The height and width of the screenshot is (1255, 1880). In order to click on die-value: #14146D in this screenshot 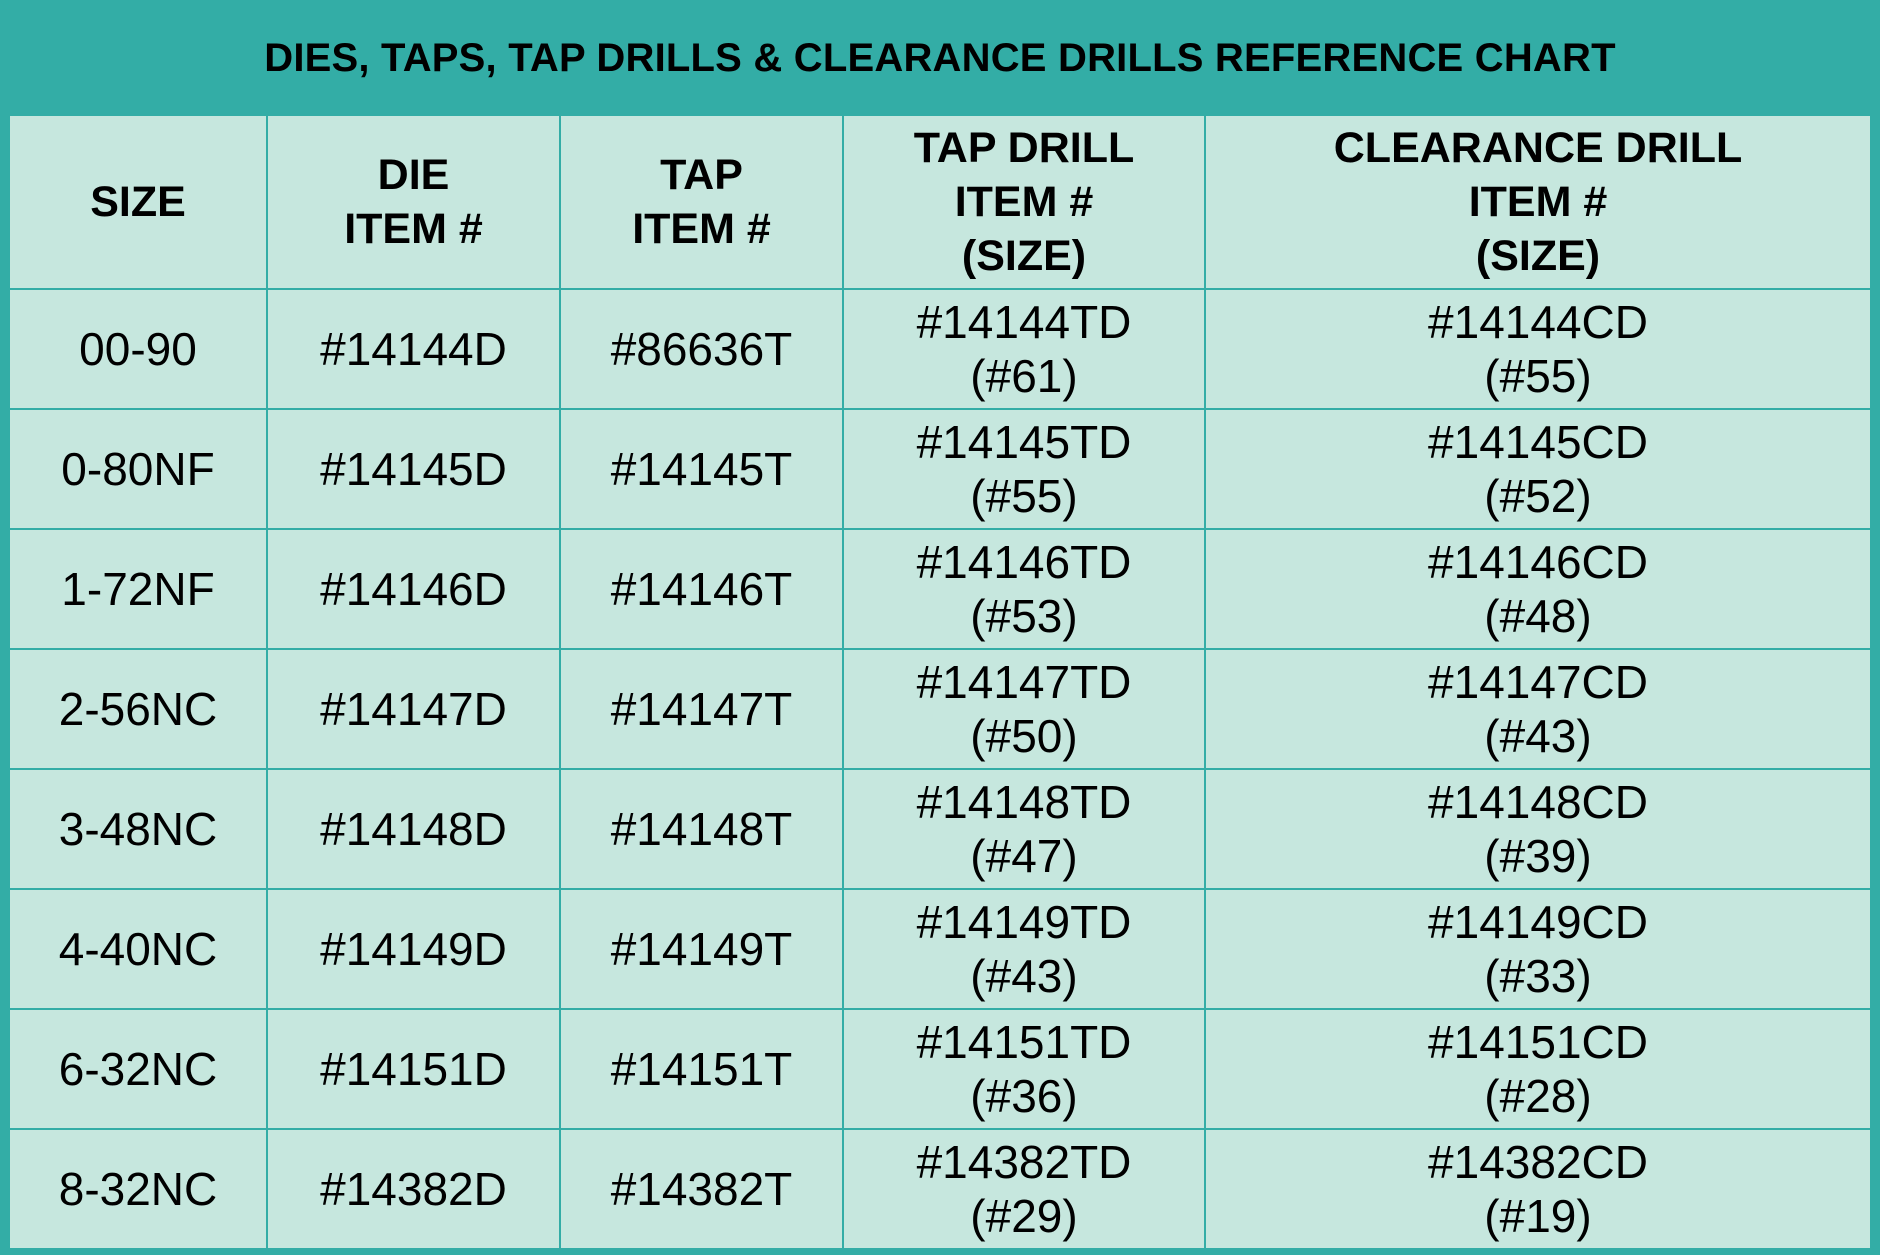, I will do `click(413, 589)`.